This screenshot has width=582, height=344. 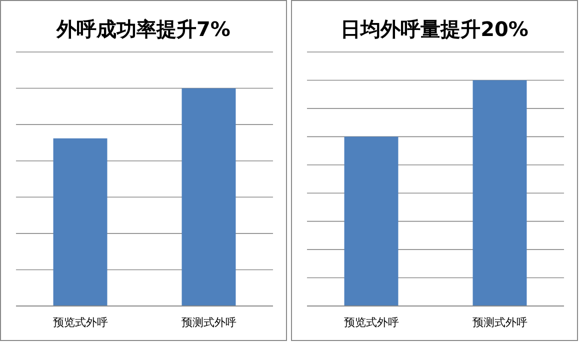 What do you see at coordinates (143, 29) in the screenshot?
I see `chart-title: 外呼成功率提升7%` at bounding box center [143, 29].